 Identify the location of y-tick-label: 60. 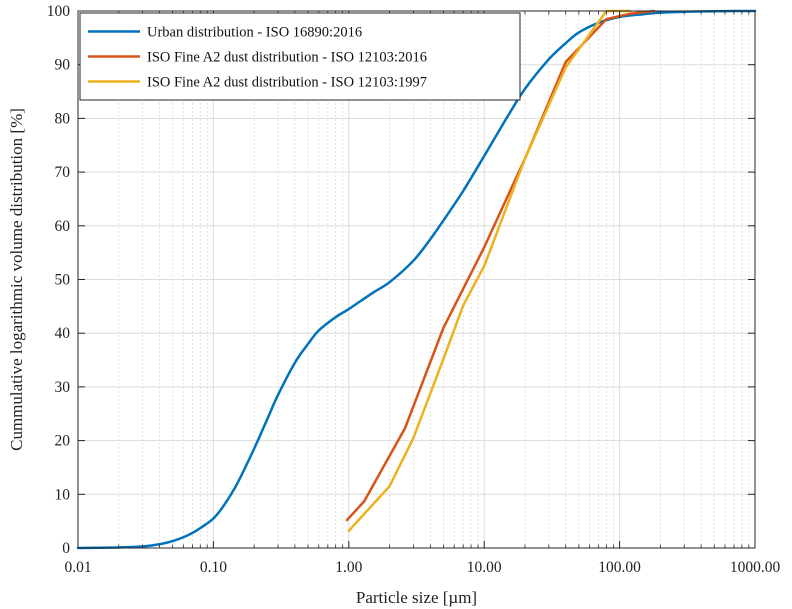
(63, 226).